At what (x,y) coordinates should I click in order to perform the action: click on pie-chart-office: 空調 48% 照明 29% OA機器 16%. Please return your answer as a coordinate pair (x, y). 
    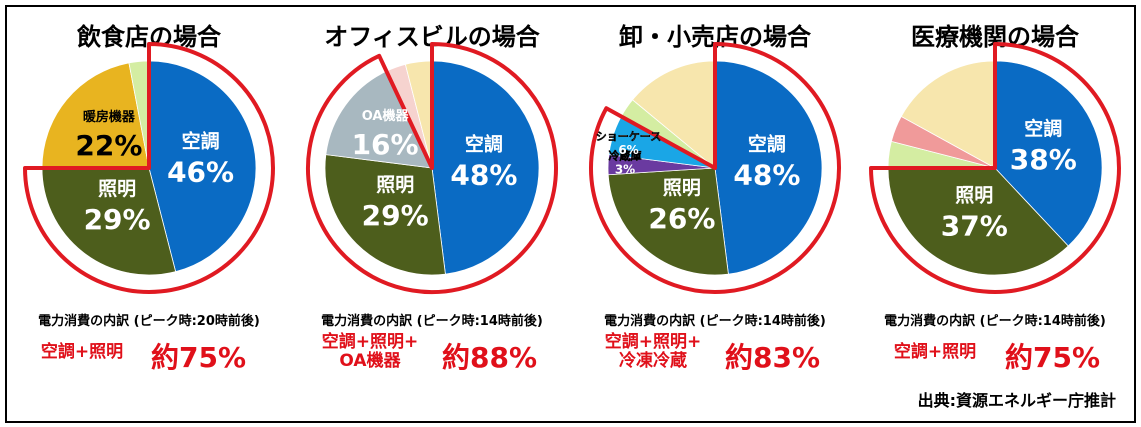
    Looking at the image, I should click on (432, 168).